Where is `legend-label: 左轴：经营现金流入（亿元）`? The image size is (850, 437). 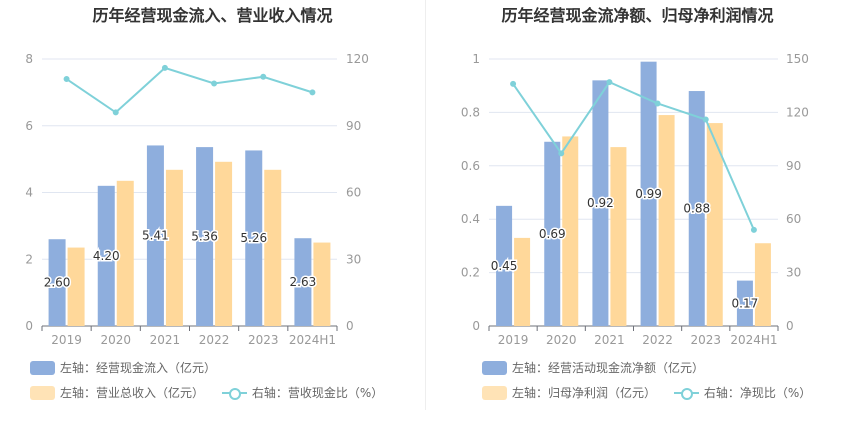 legend-label: 左轴：经营现金流入（亿元） is located at coordinates (138, 368).